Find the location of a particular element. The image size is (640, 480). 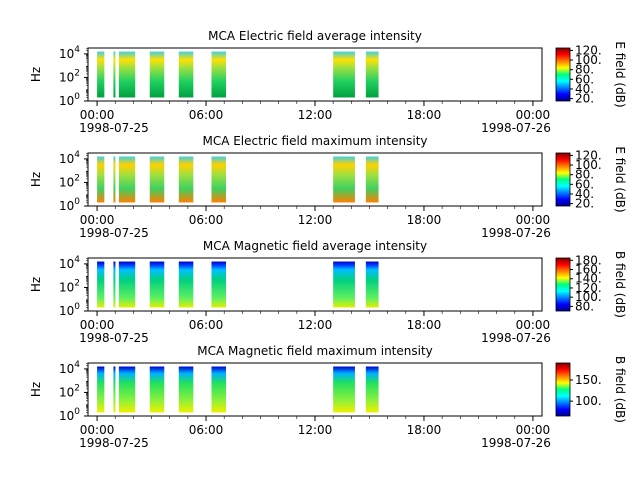

colorbar-tick-label: 140. is located at coordinates (588, 279).